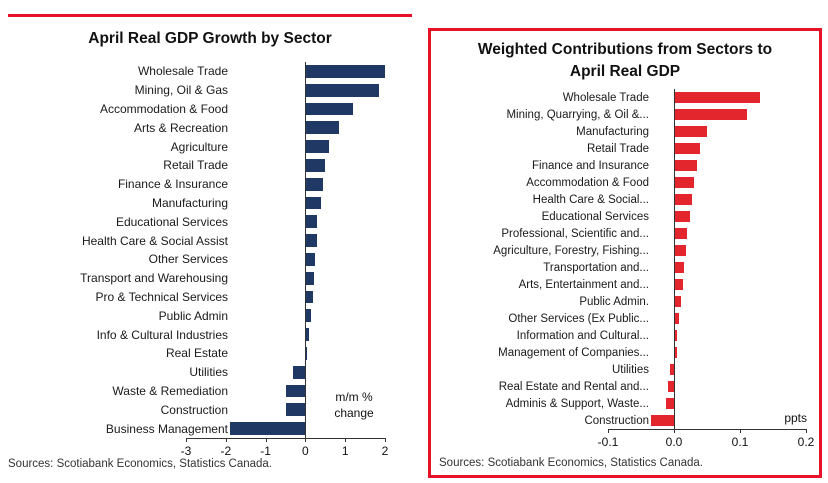  I want to click on chart-row: Construction, so click(209, 409).